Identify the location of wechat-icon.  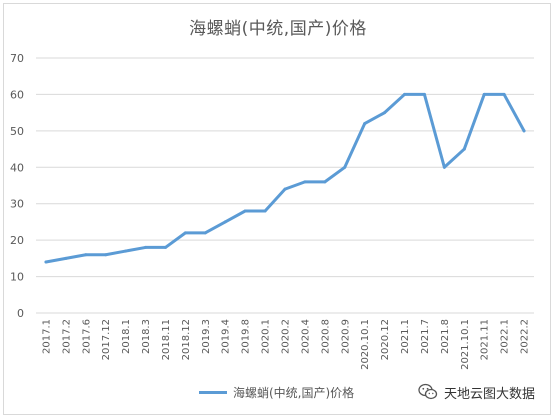
(428, 391).